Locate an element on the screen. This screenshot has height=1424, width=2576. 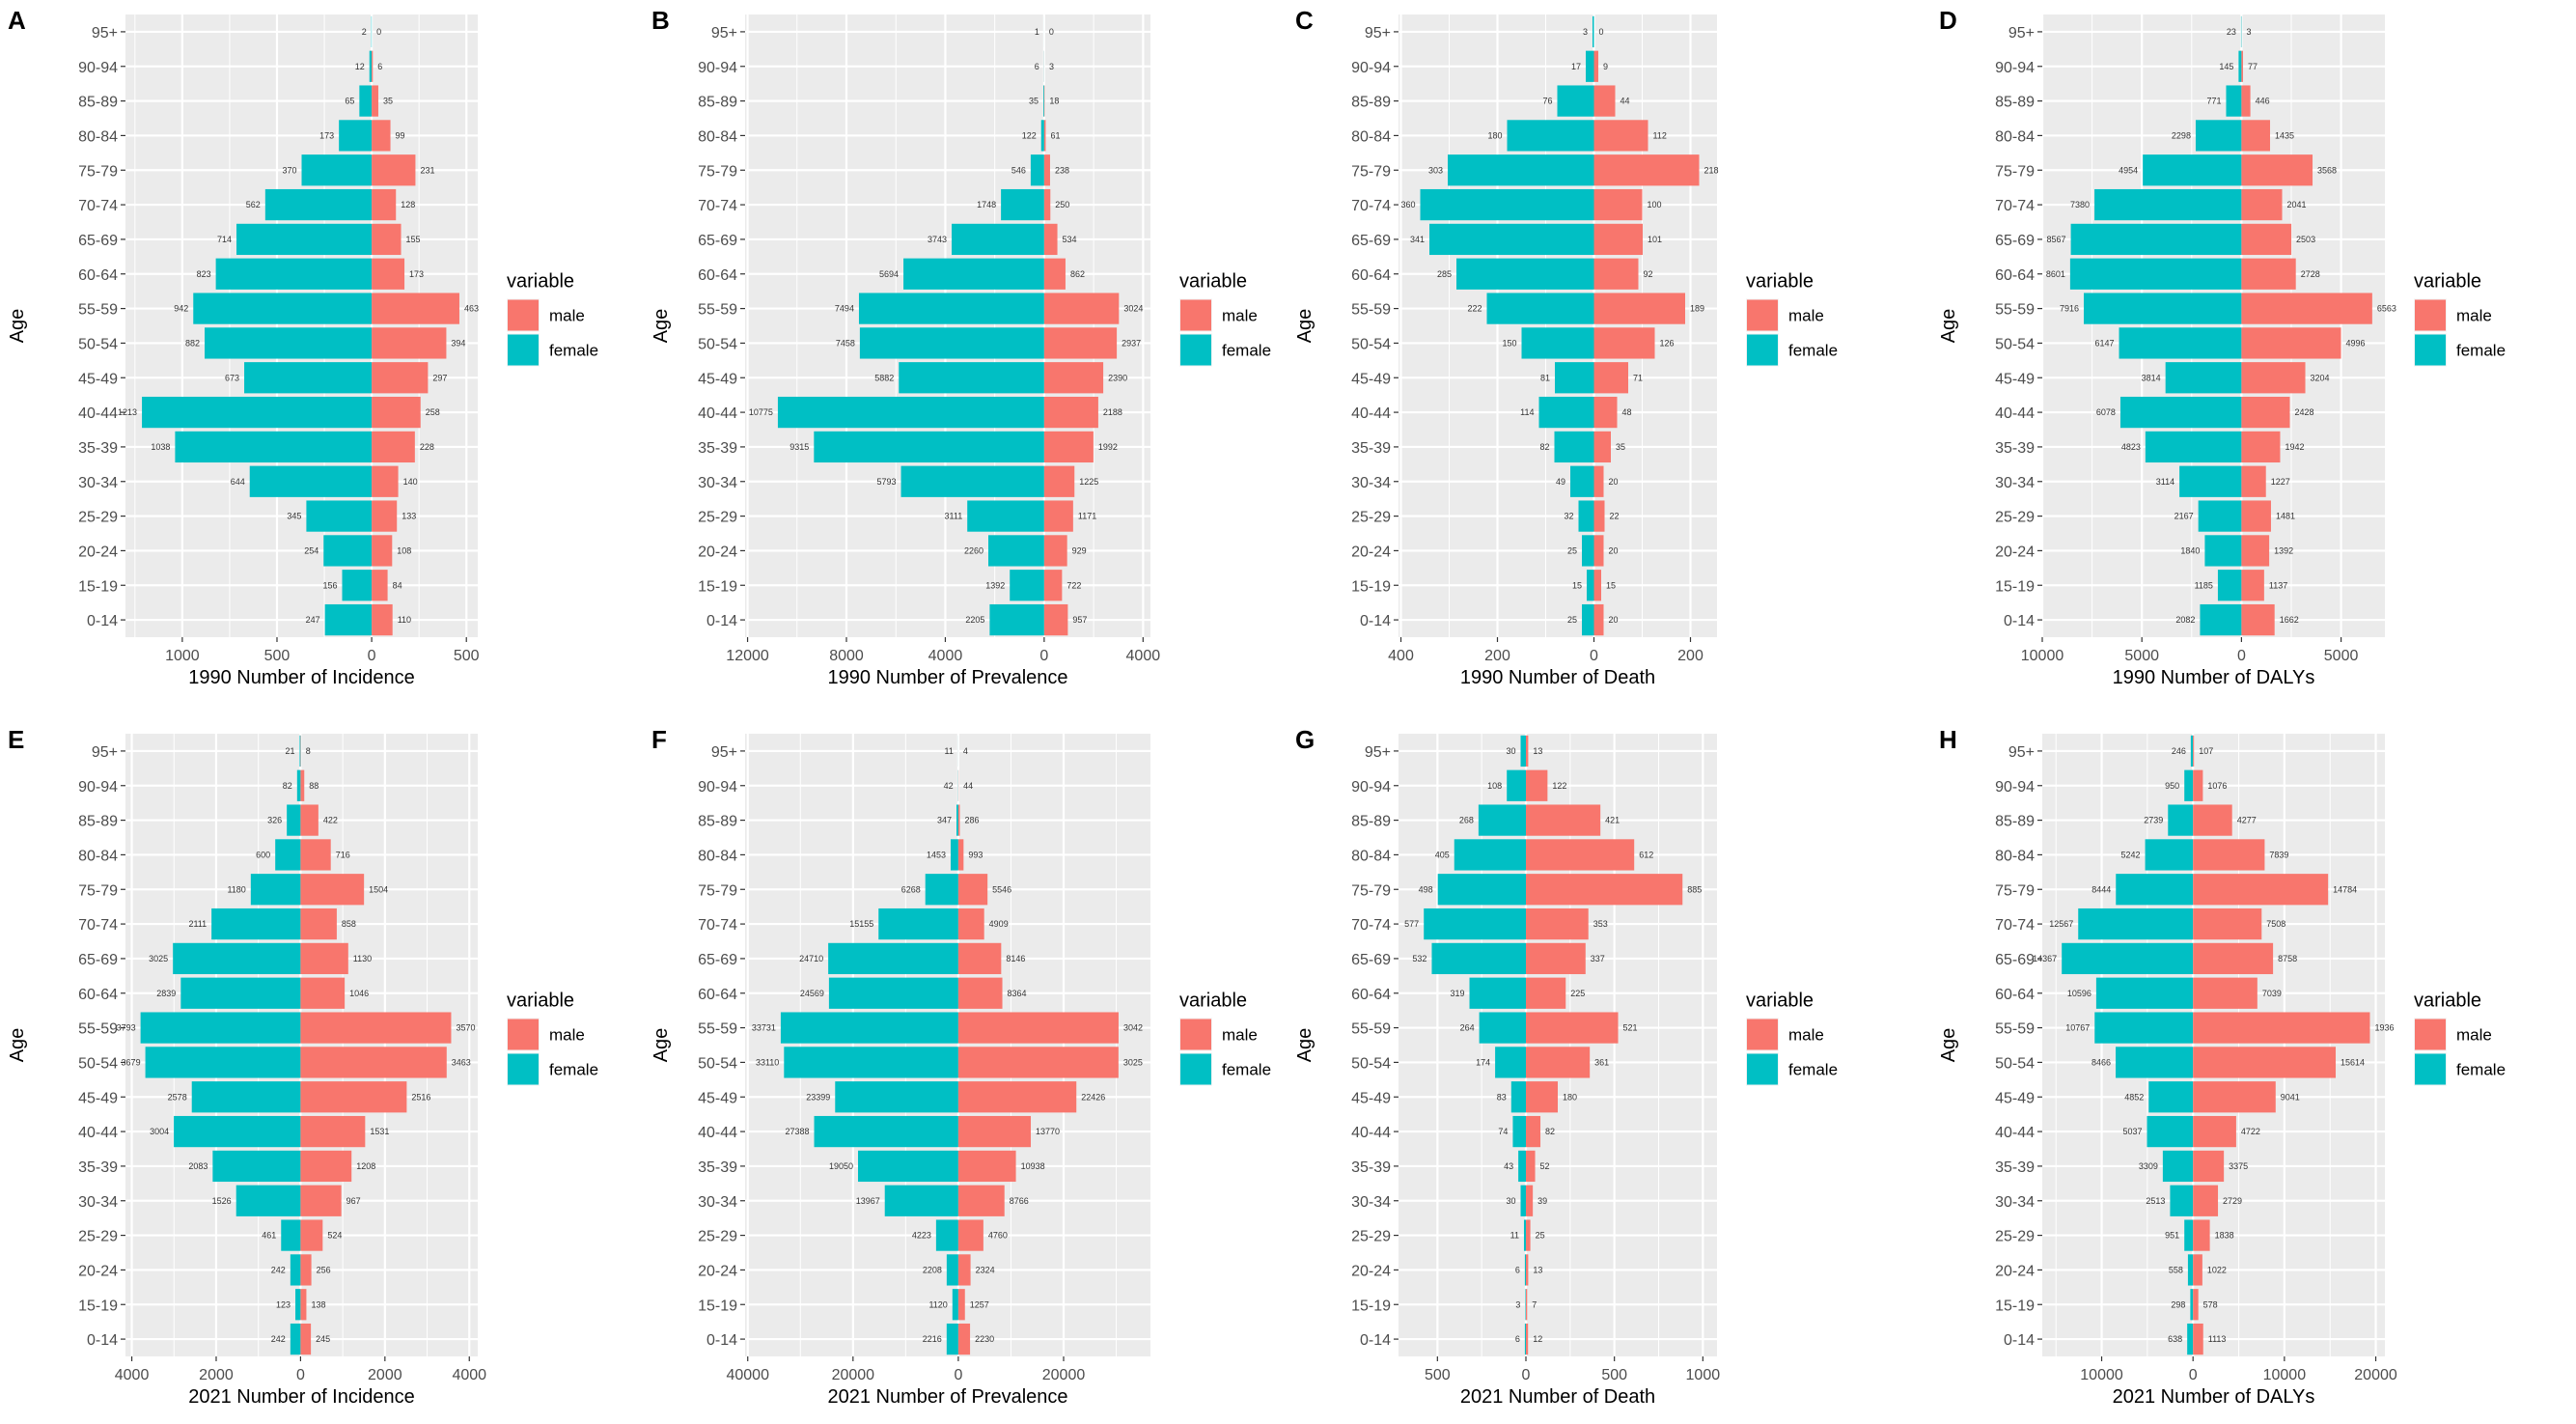
value-label-female: 771 is located at coordinates (2213, 101).